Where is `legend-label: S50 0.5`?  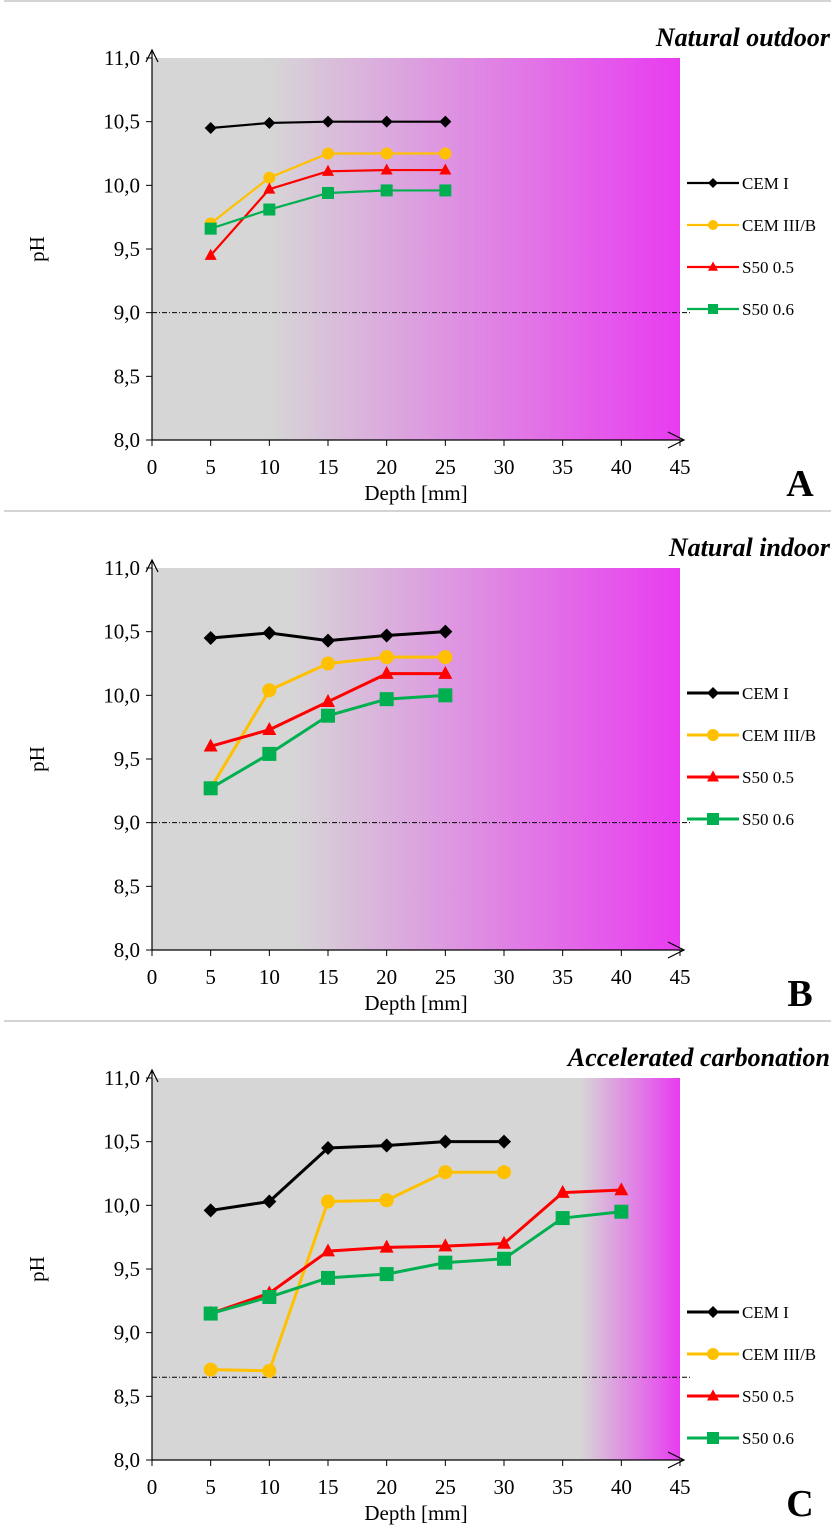 legend-label: S50 0.5 is located at coordinates (768, 1396).